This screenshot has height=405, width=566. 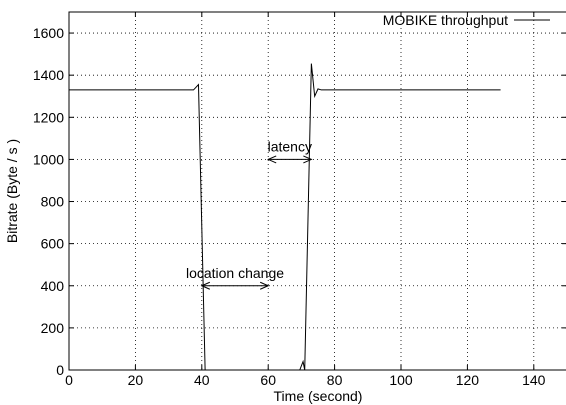 I want to click on y-axis-title: Bitrate (Byte / s ), so click(x=12, y=191).